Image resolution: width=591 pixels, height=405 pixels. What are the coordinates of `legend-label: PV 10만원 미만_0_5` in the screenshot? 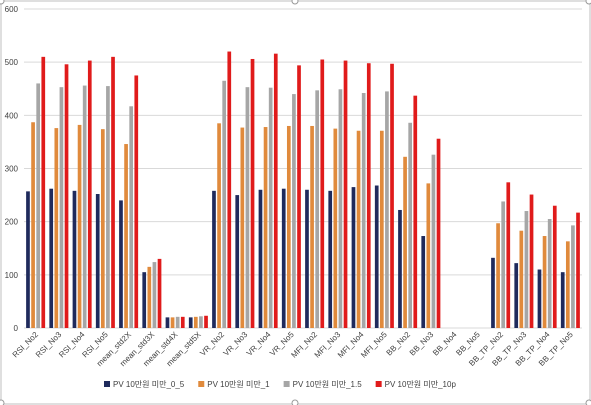 It's located at (149, 384).